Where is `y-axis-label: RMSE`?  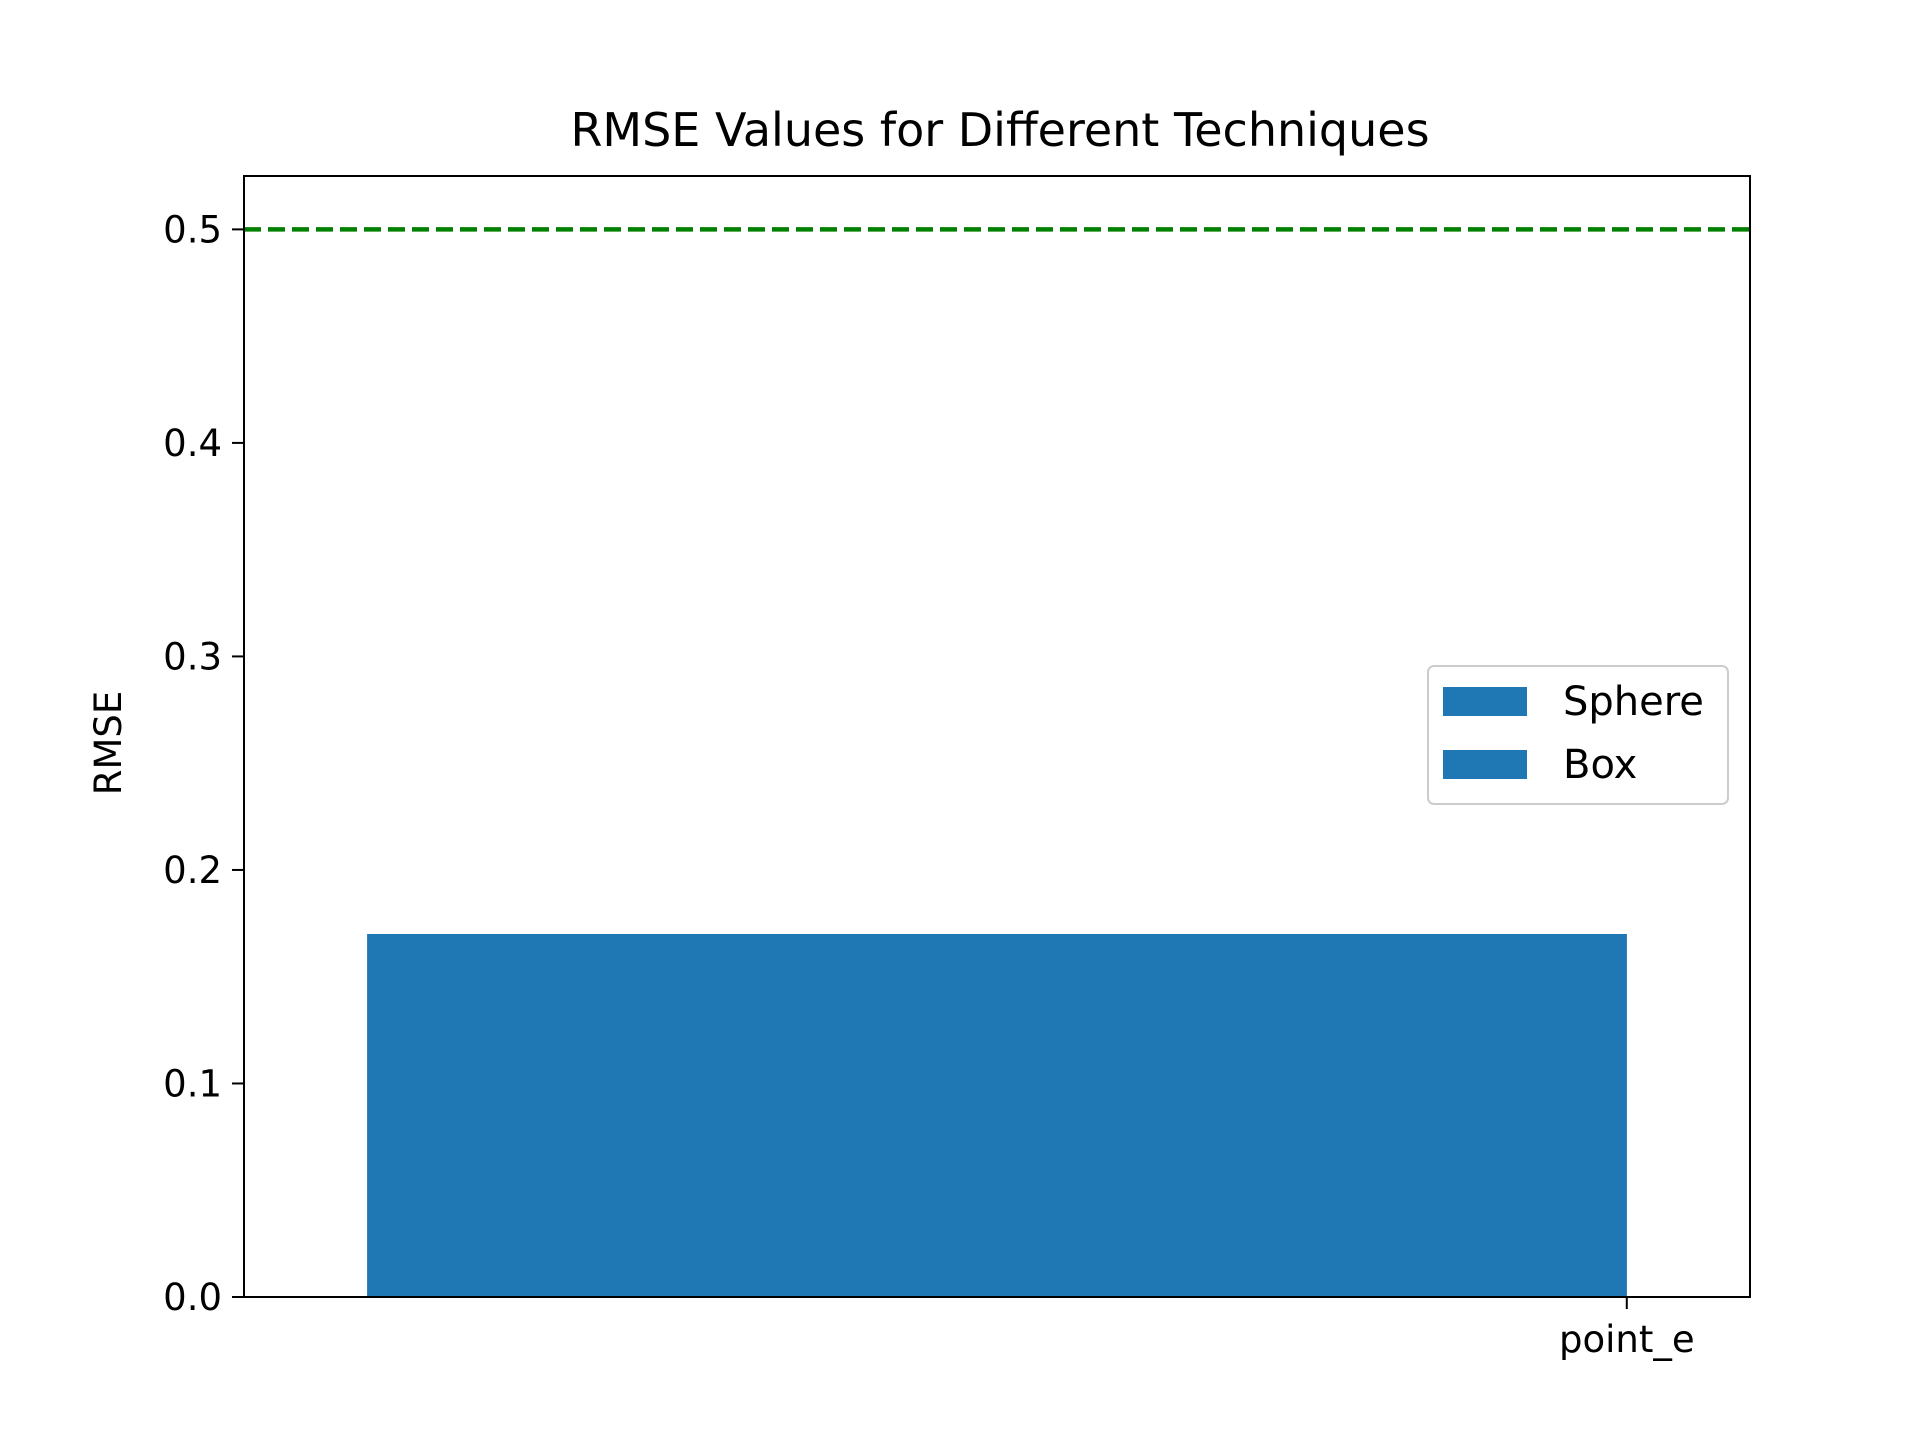 y-axis-label: RMSE is located at coordinates (108, 743).